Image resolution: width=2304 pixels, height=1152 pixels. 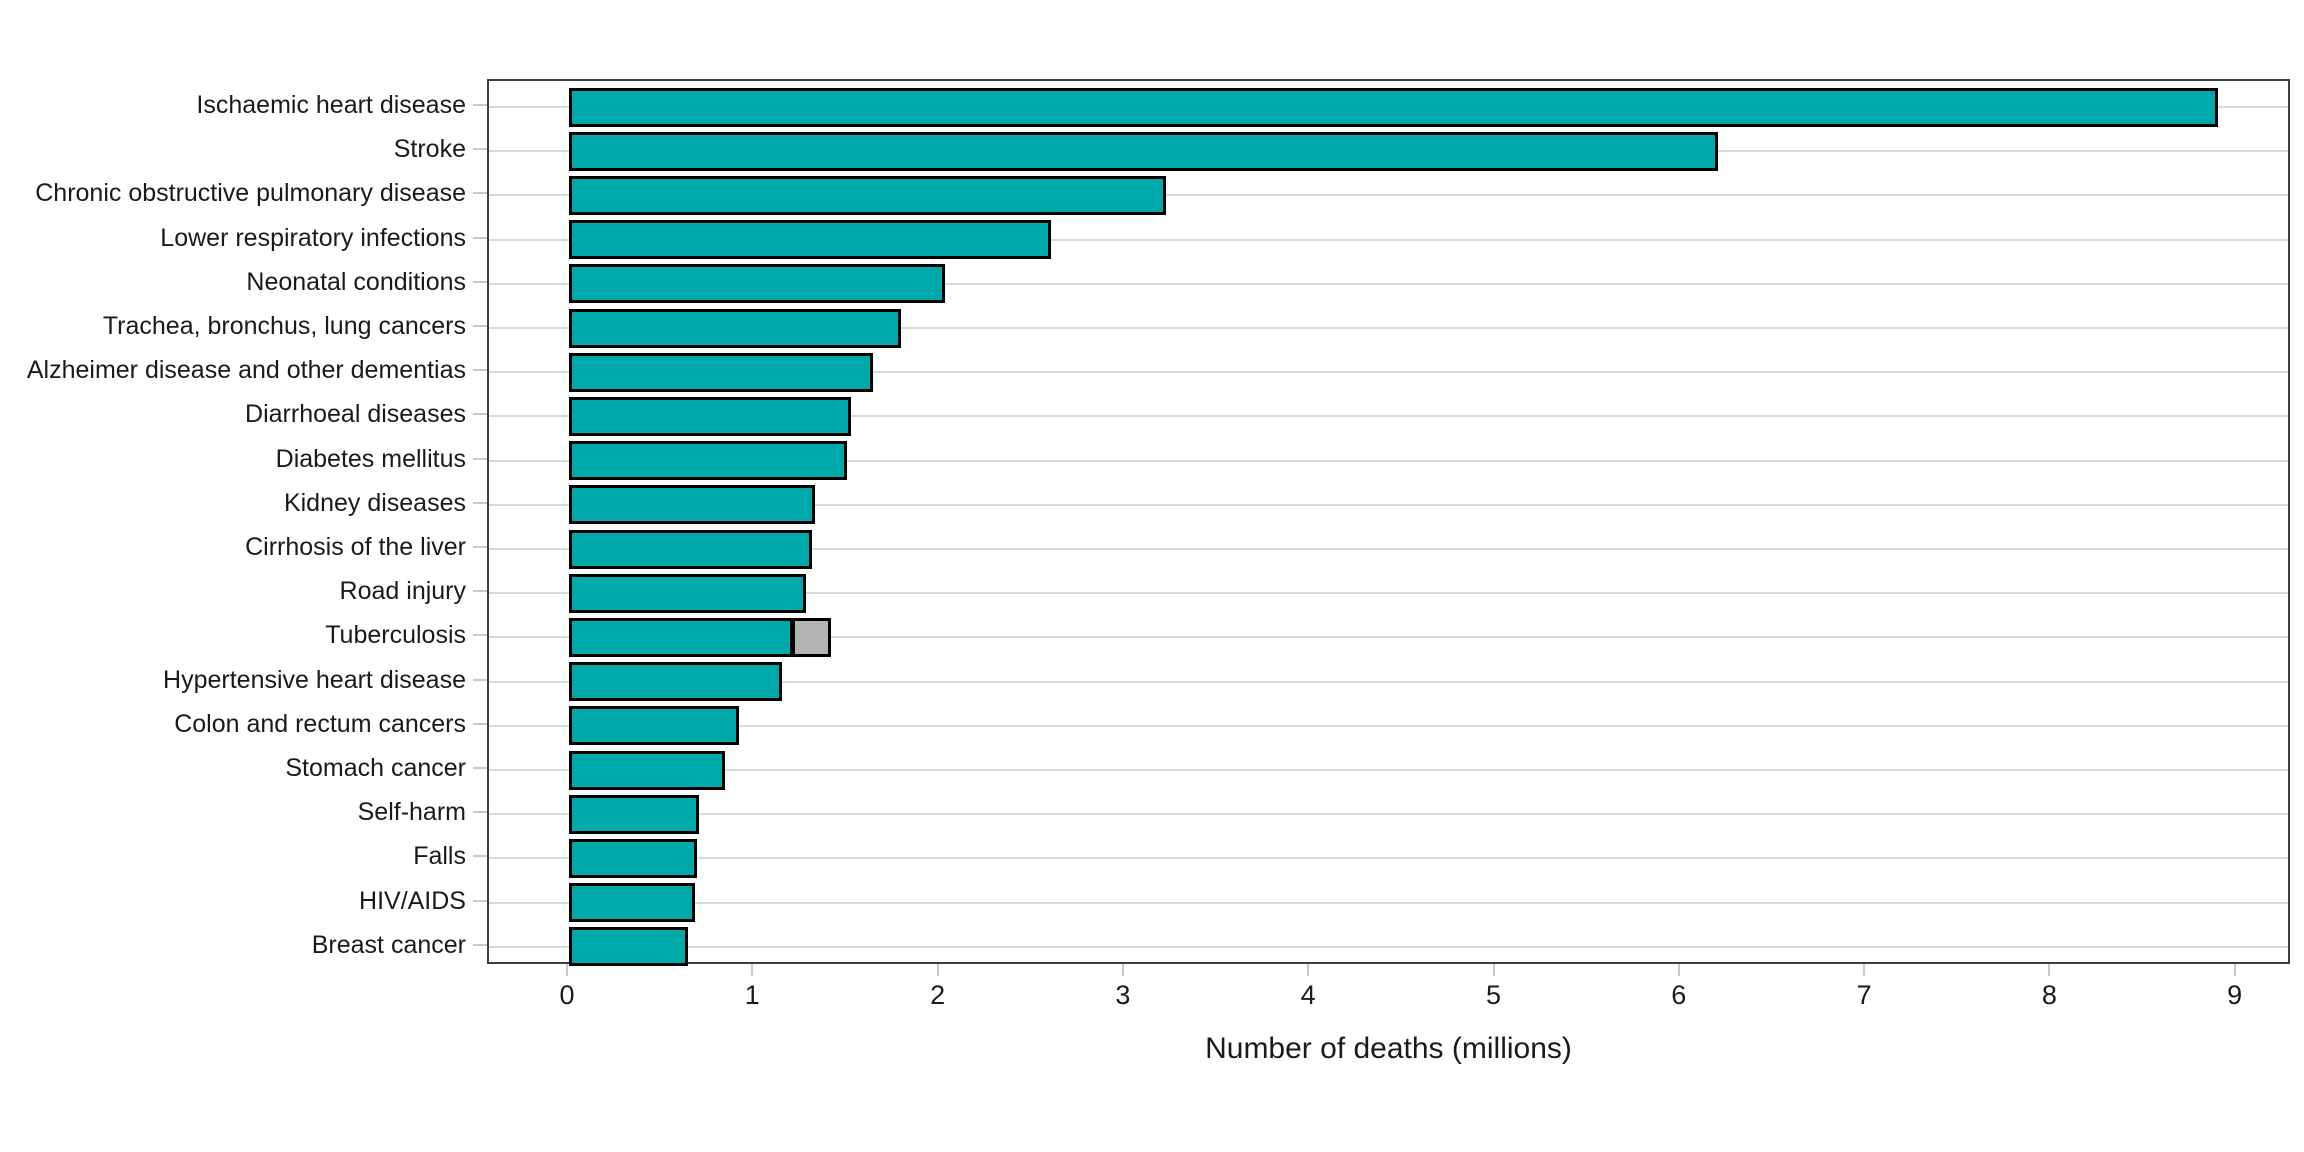 What do you see at coordinates (1308, 995) in the screenshot?
I see `x-tick-label-4: 4` at bounding box center [1308, 995].